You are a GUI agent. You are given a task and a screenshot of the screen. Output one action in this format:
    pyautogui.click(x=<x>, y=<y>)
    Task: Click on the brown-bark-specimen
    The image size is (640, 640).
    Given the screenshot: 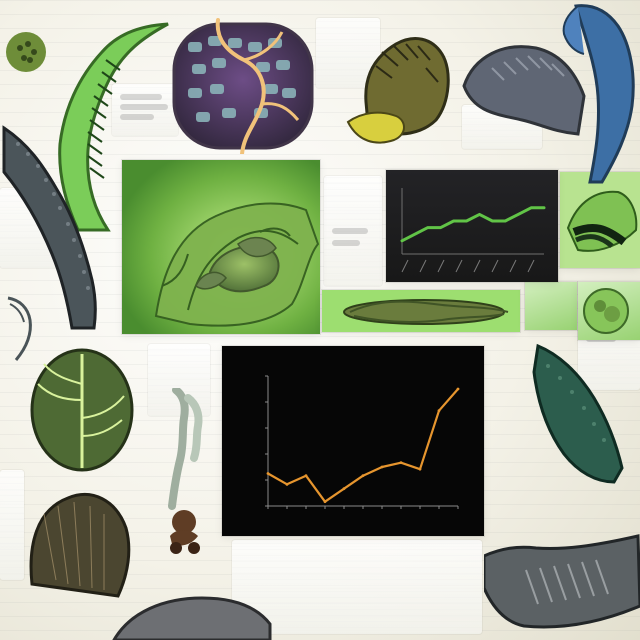 What is the action you would take?
    pyautogui.click(x=76, y=546)
    